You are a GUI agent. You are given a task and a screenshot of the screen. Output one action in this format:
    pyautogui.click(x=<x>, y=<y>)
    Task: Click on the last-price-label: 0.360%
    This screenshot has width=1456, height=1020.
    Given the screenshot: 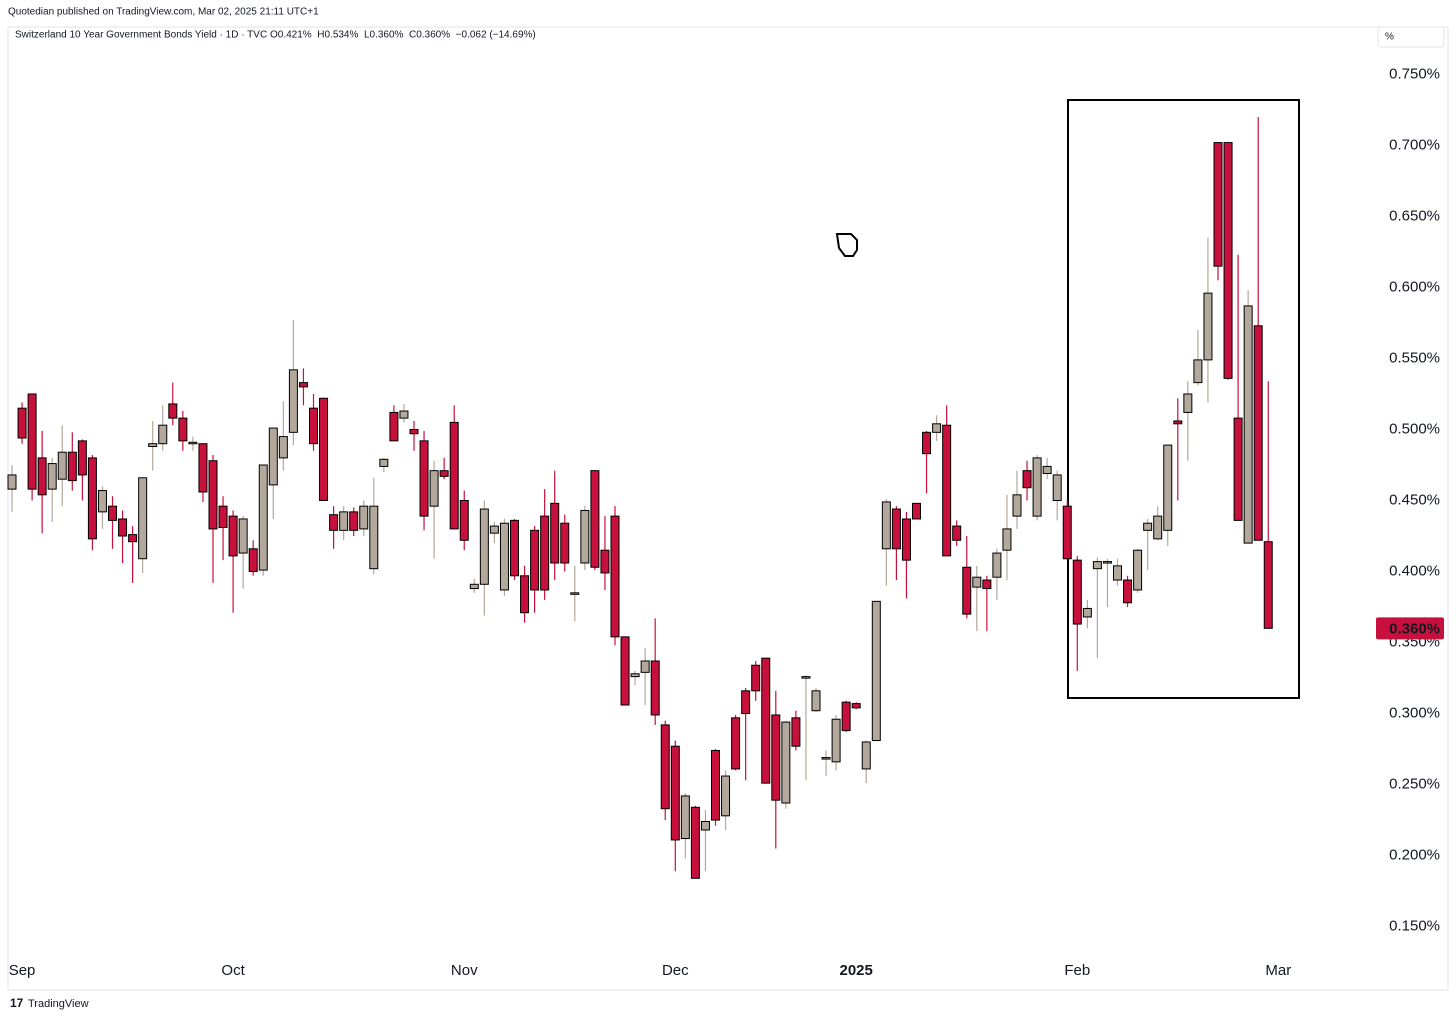 What is the action you would take?
    pyautogui.click(x=1414, y=628)
    